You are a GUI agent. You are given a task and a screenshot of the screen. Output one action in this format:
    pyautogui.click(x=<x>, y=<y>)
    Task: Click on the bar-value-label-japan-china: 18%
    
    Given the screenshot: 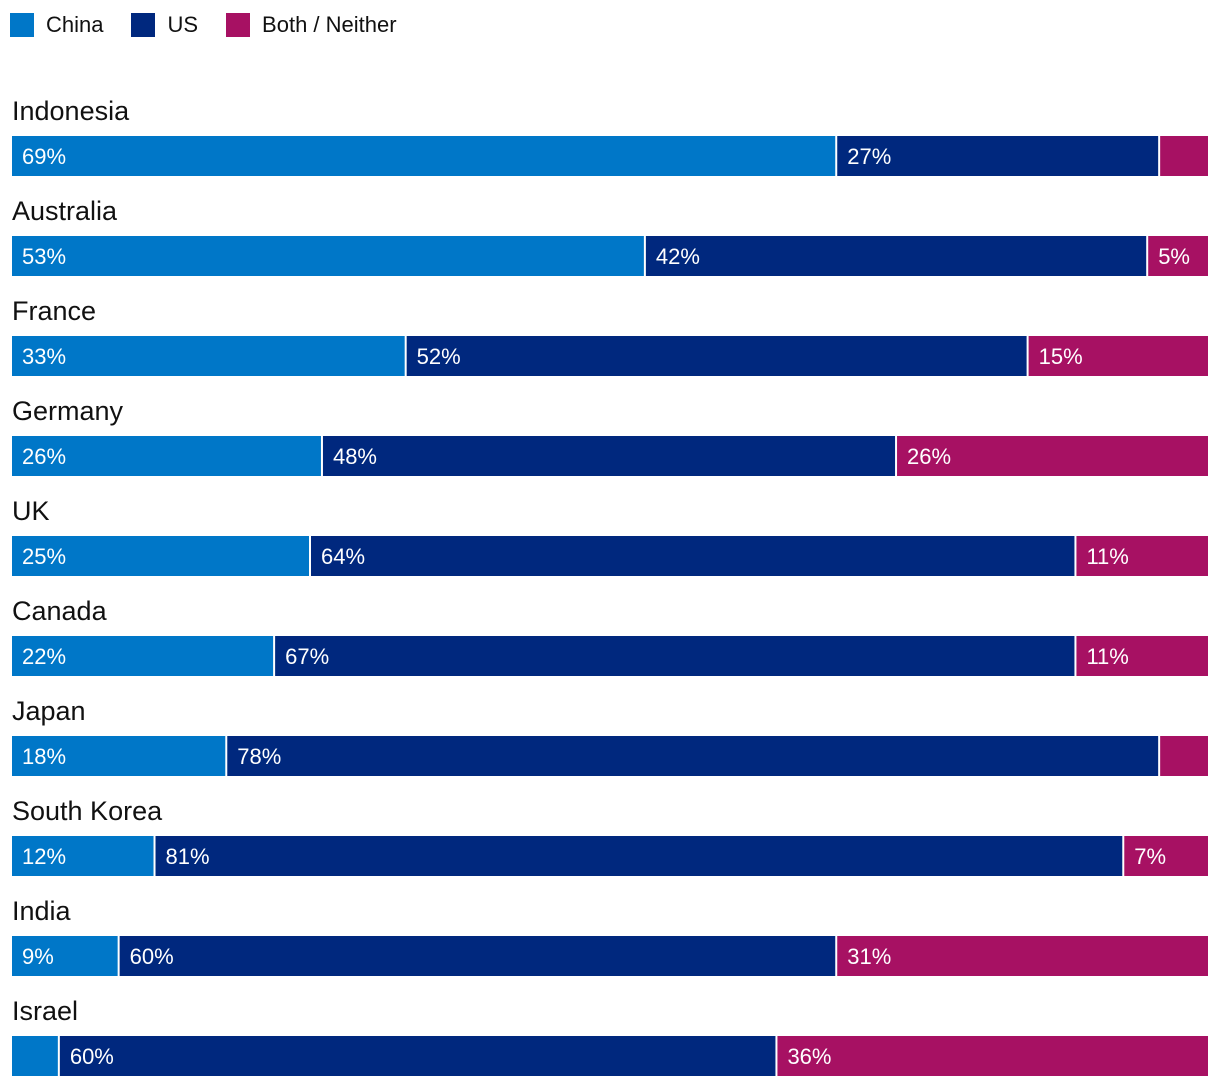 What is the action you would take?
    pyautogui.click(x=44, y=756)
    